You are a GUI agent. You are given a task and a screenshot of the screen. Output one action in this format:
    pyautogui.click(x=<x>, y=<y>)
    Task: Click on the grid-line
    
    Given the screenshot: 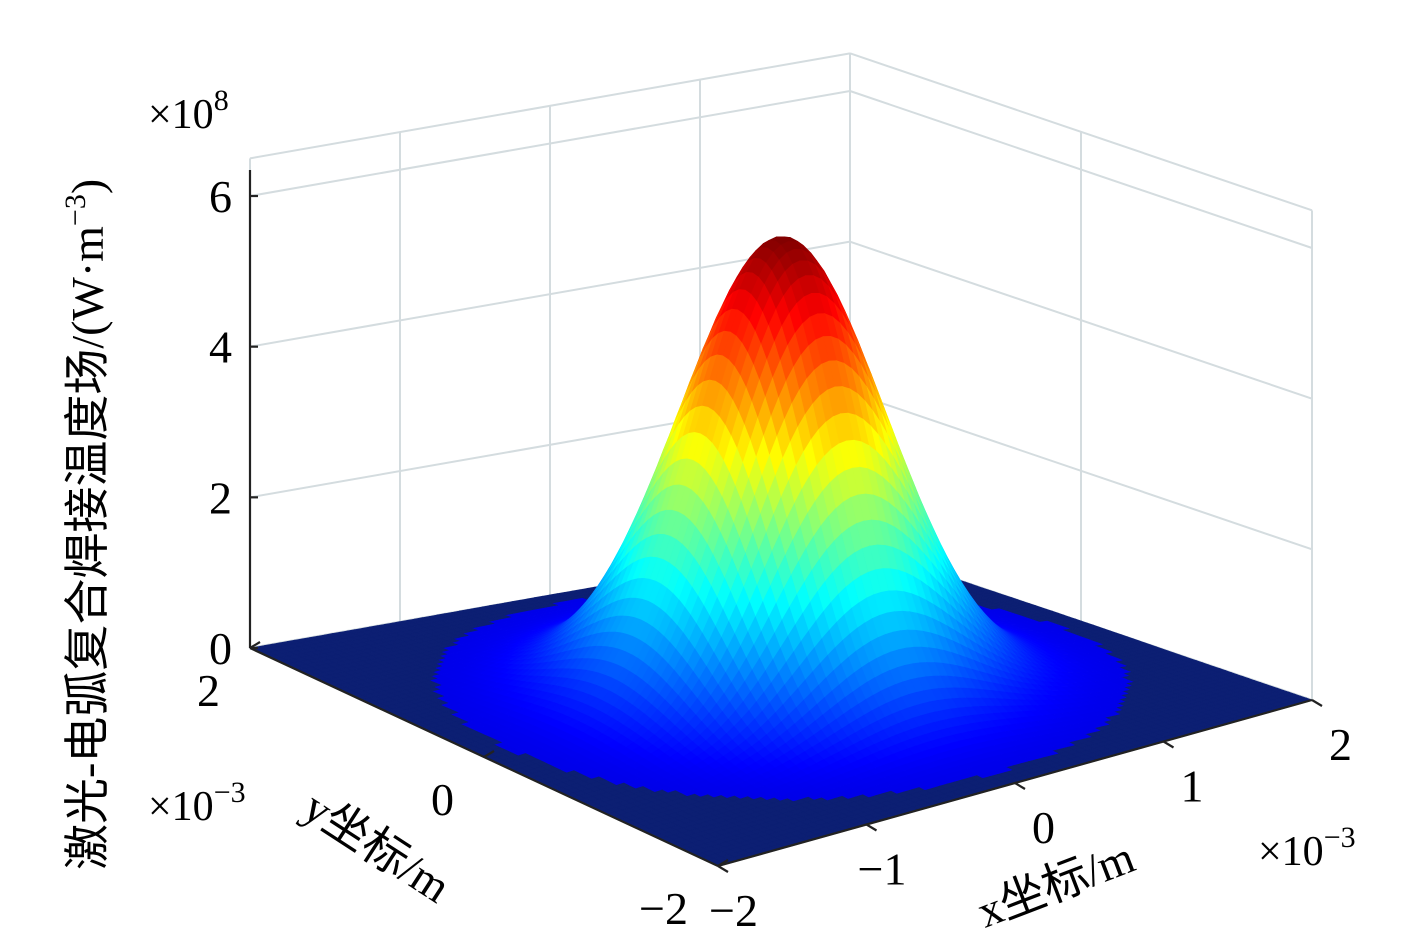 What is the action you would take?
    pyautogui.click(x=550, y=106)
    